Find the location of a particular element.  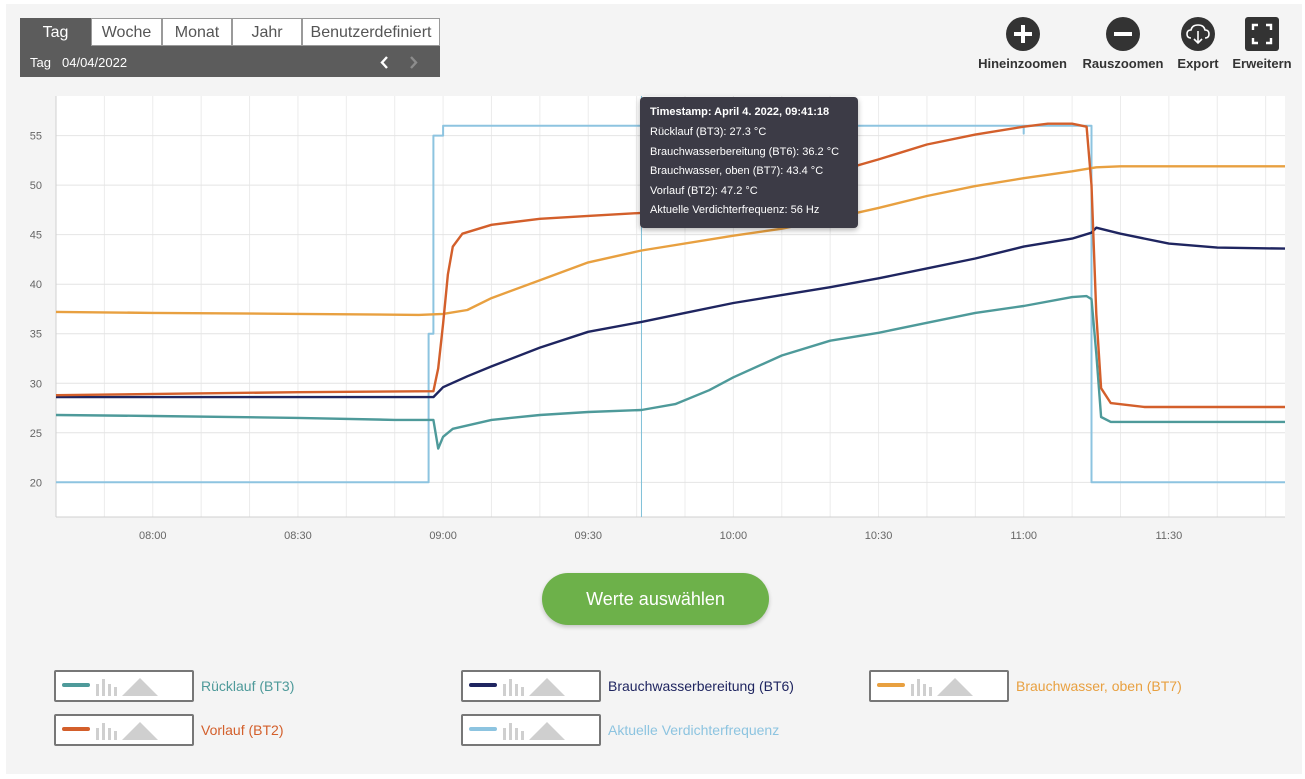

range-tabs: Tag Woche Monat Jahr Benutzerdefiniert is located at coordinates (230, 32).